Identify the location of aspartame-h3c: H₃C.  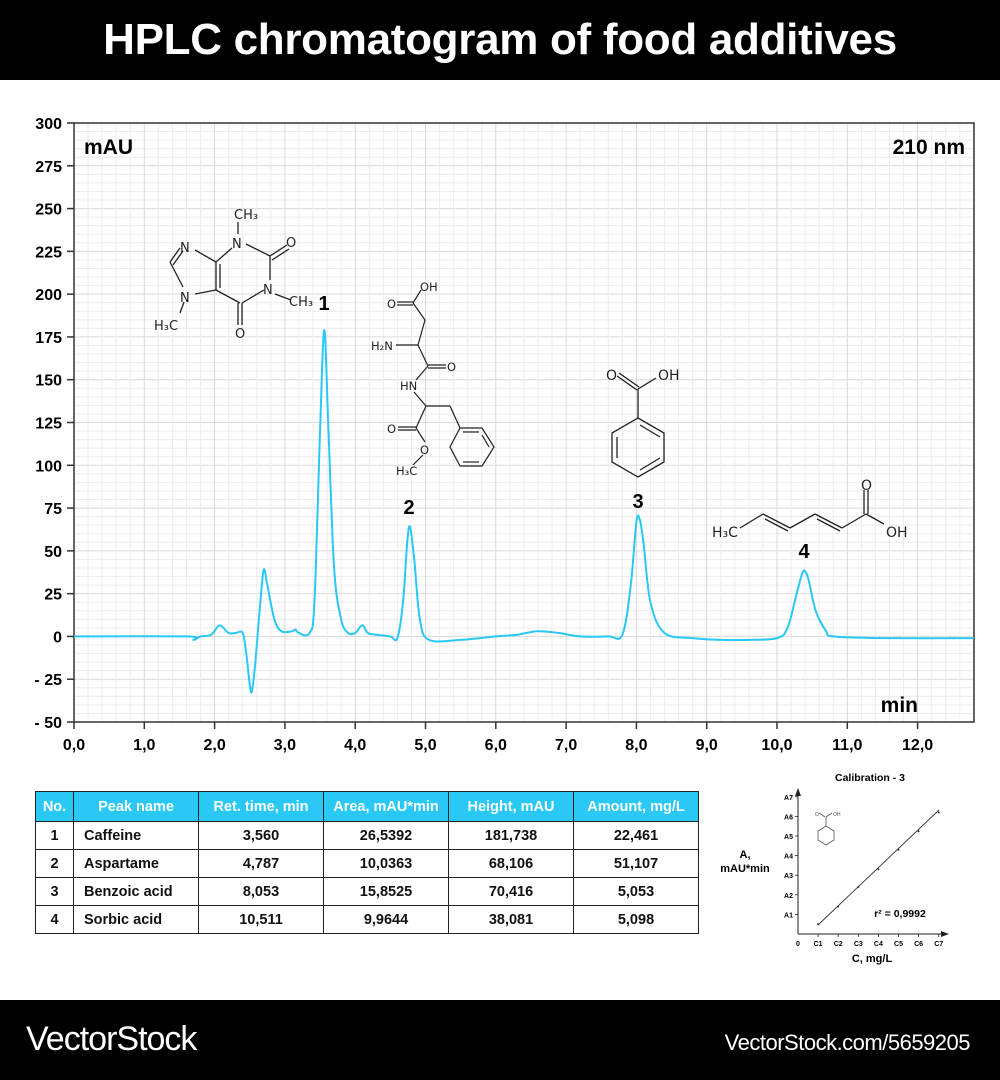
(406, 471).